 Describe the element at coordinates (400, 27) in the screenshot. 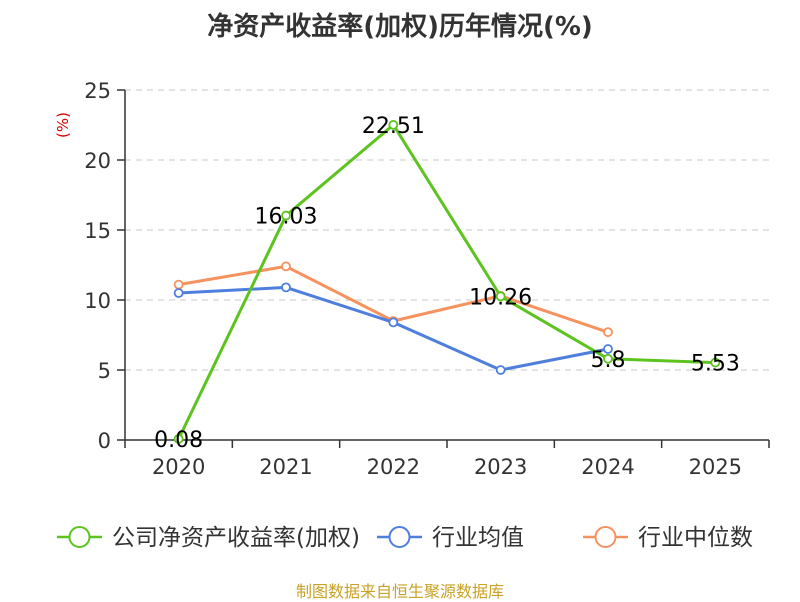

I see `chart-title: 净资产收益率(加权)历年情况(%)` at that location.